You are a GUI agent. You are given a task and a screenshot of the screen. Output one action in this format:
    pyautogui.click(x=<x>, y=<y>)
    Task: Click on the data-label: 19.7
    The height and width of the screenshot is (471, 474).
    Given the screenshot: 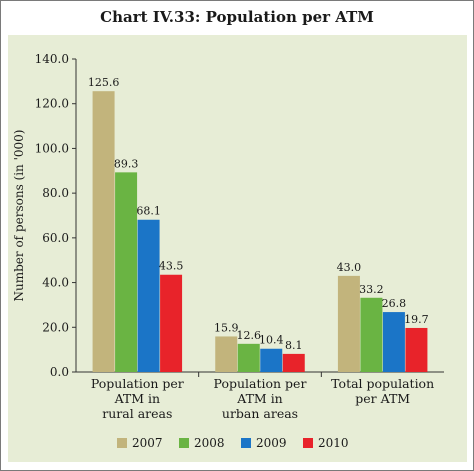 What is the action you would take?
    pyautogui.click(x=416, y=319)
    